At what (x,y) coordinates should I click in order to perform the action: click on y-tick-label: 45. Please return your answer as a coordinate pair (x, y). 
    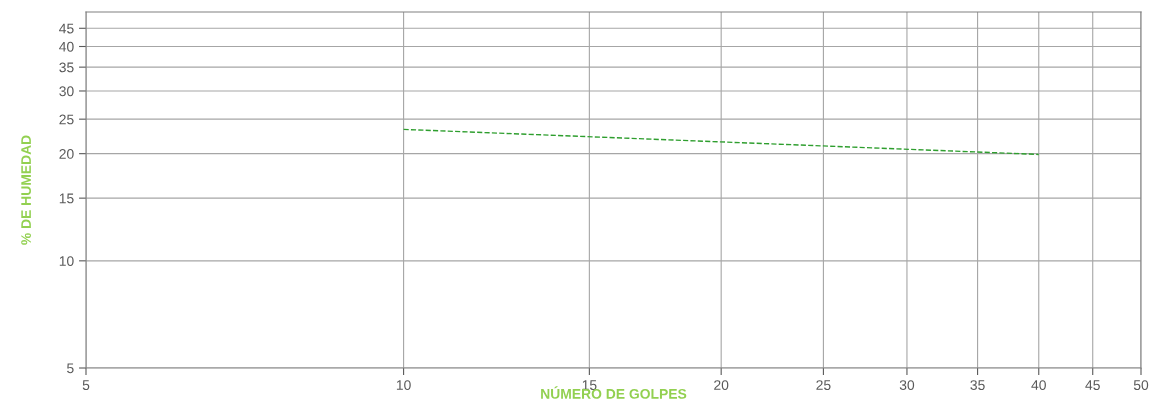
    Looking at the image, I should click on (66, 28).